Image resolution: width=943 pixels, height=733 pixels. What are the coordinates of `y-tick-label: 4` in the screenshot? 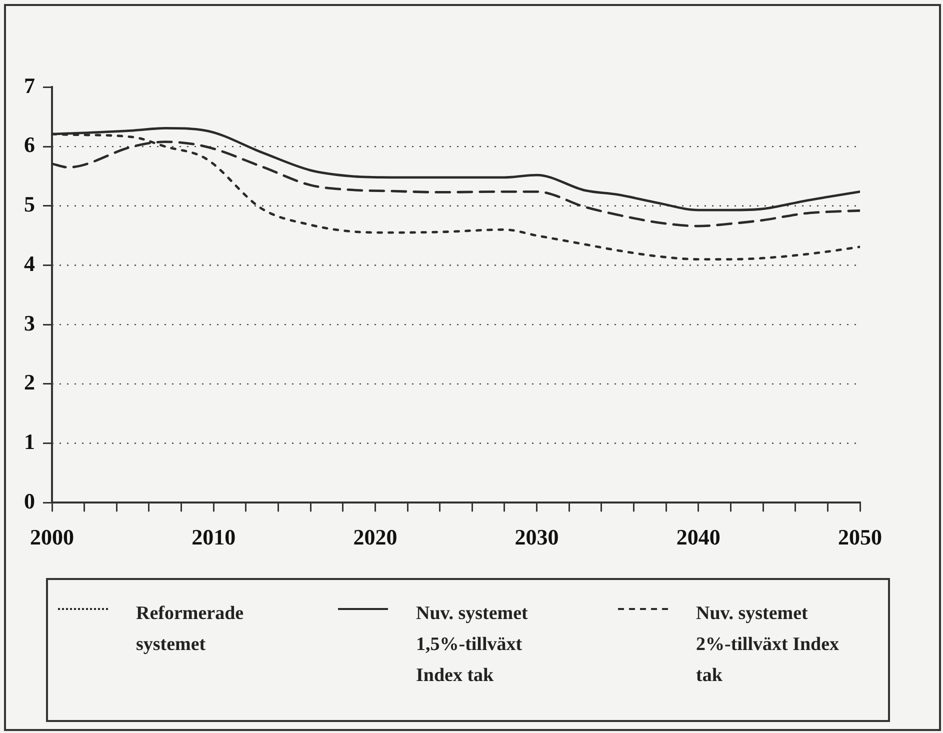 It's located at (29, 263).